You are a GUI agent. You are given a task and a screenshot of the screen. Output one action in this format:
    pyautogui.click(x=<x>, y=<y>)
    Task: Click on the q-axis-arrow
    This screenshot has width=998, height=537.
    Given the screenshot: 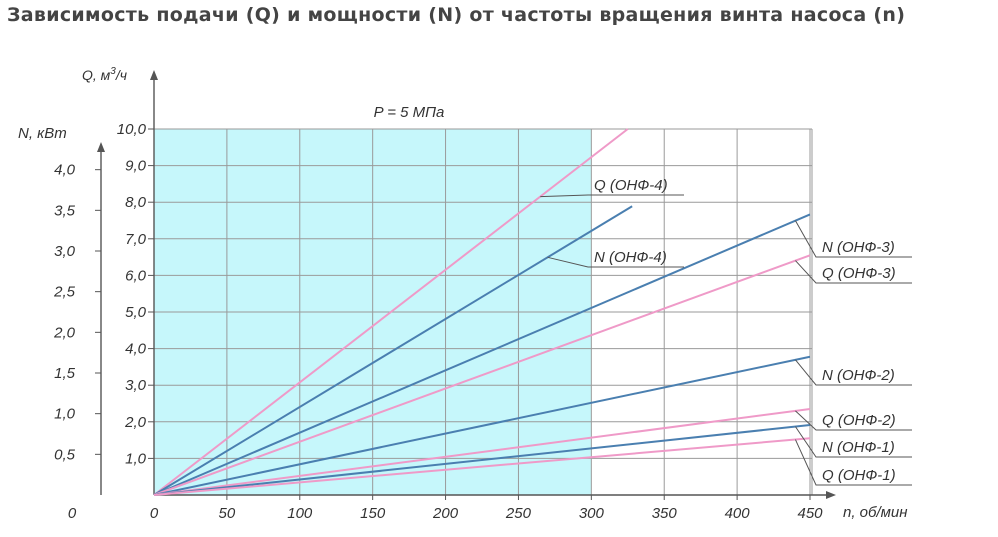 What is the action you would take?
    pyautogui.click(x=154, y=75)
    